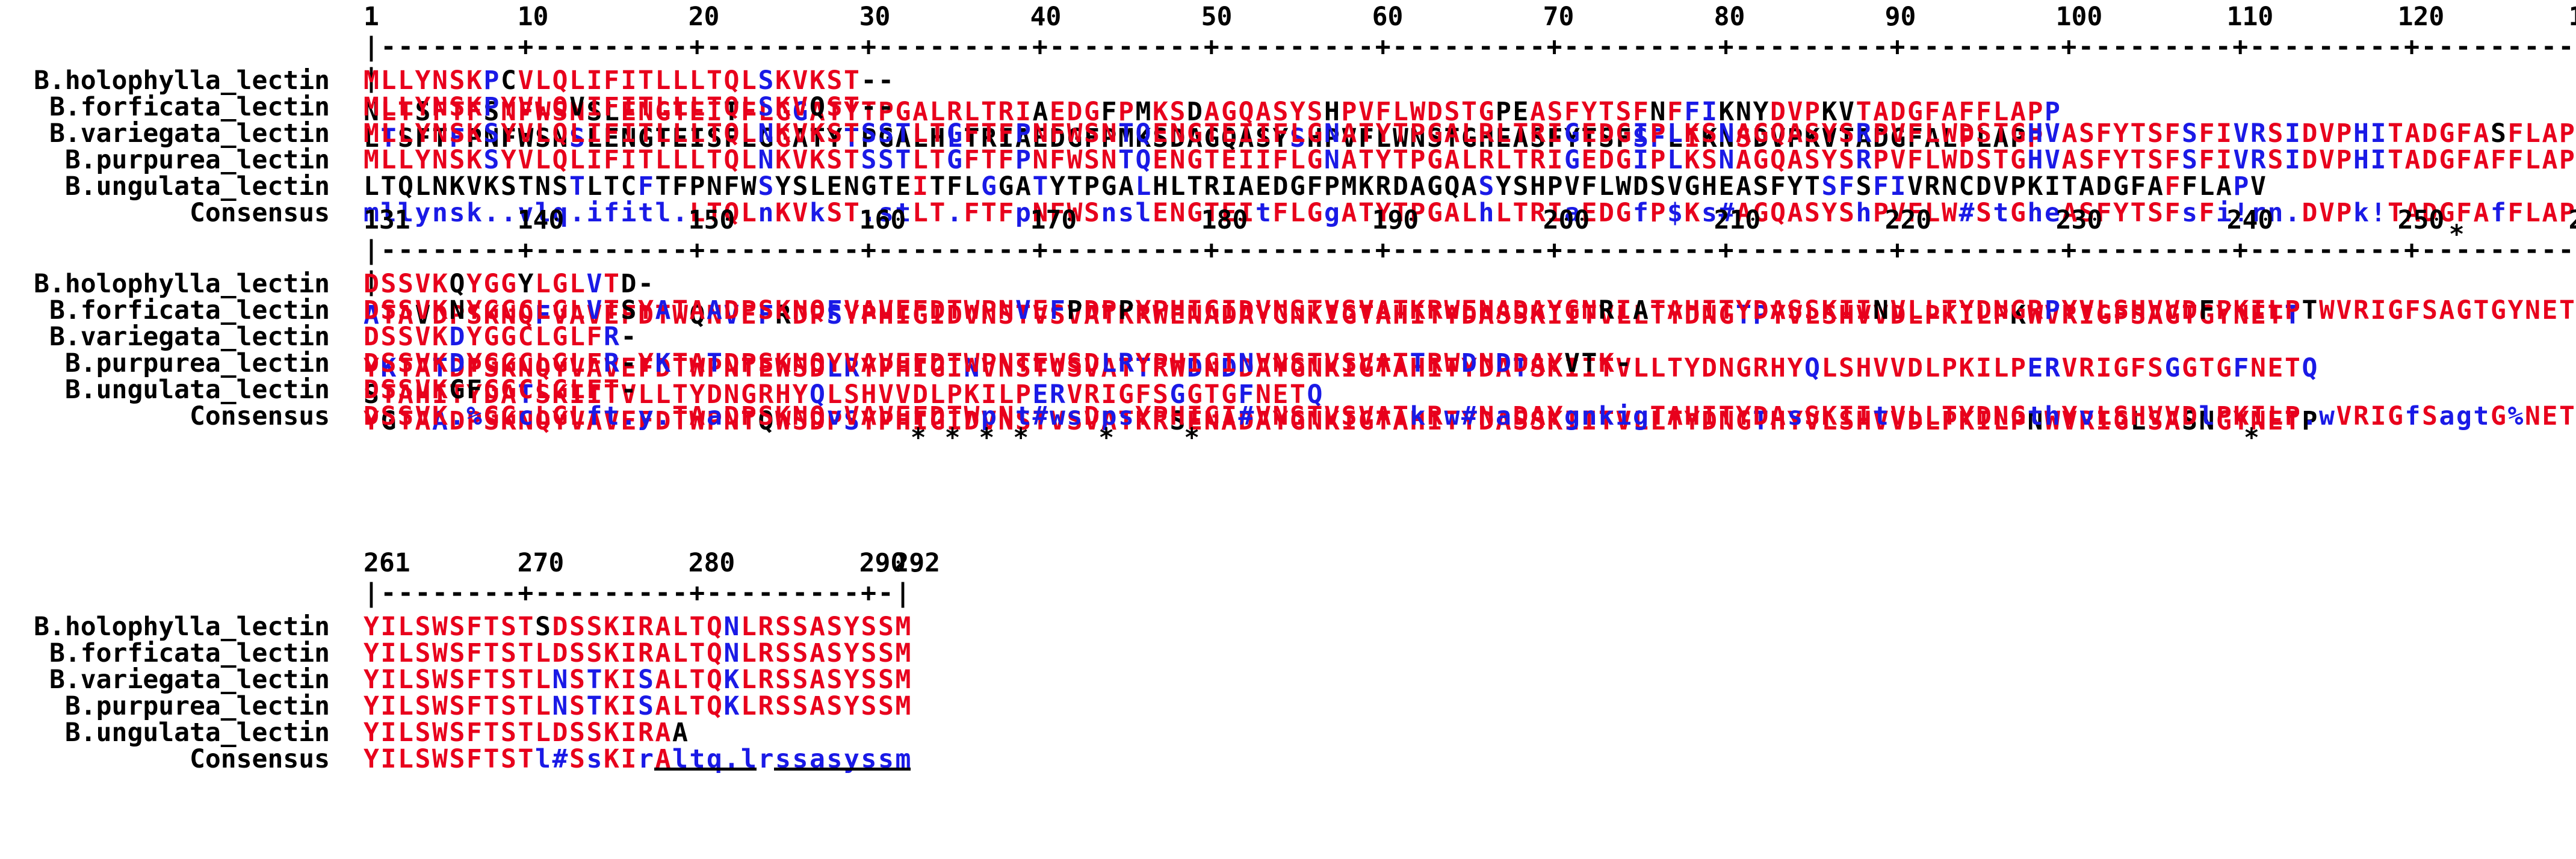  I want to click on tick-label: 250, so click(2421, 220).